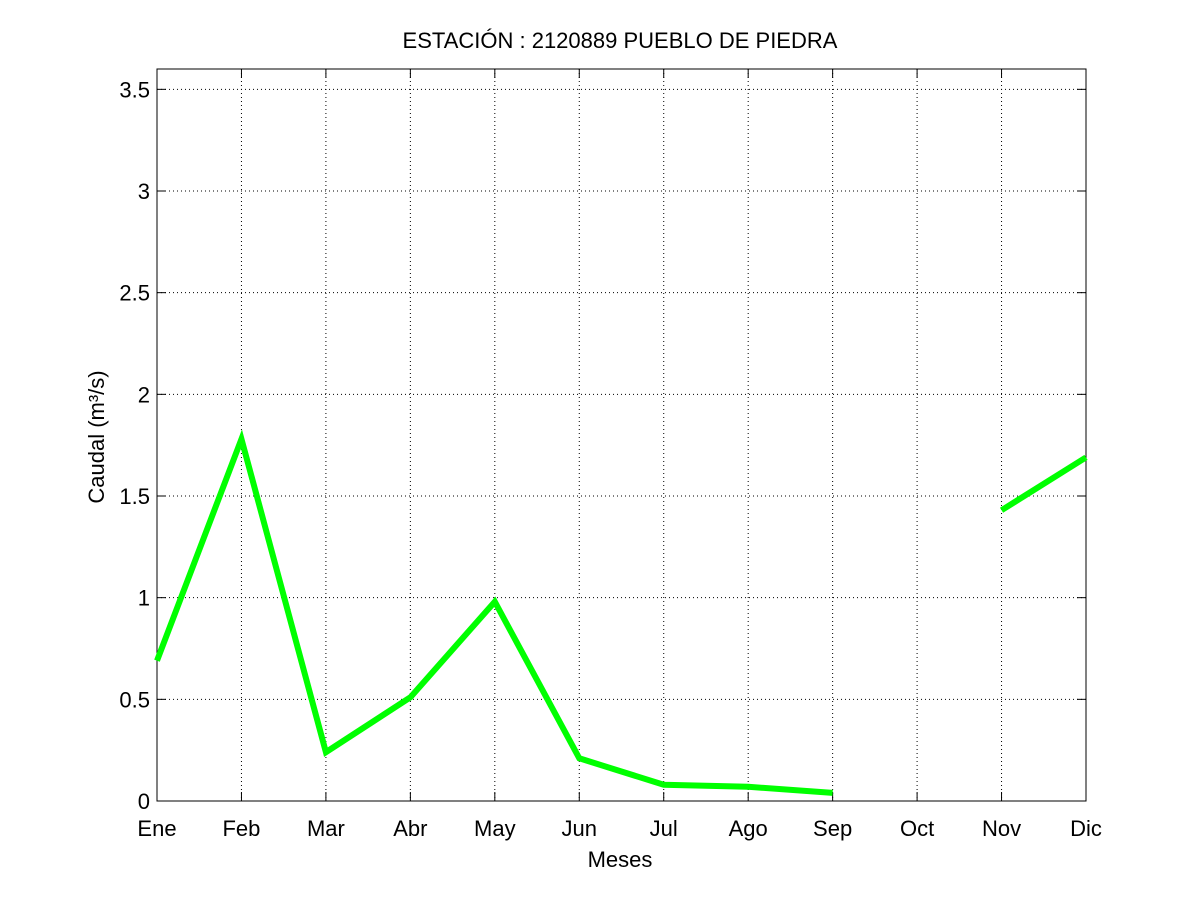 This screenshot has height=905, width=1200. I want to click on x-tick-label: Nov, so click(1001, 828).